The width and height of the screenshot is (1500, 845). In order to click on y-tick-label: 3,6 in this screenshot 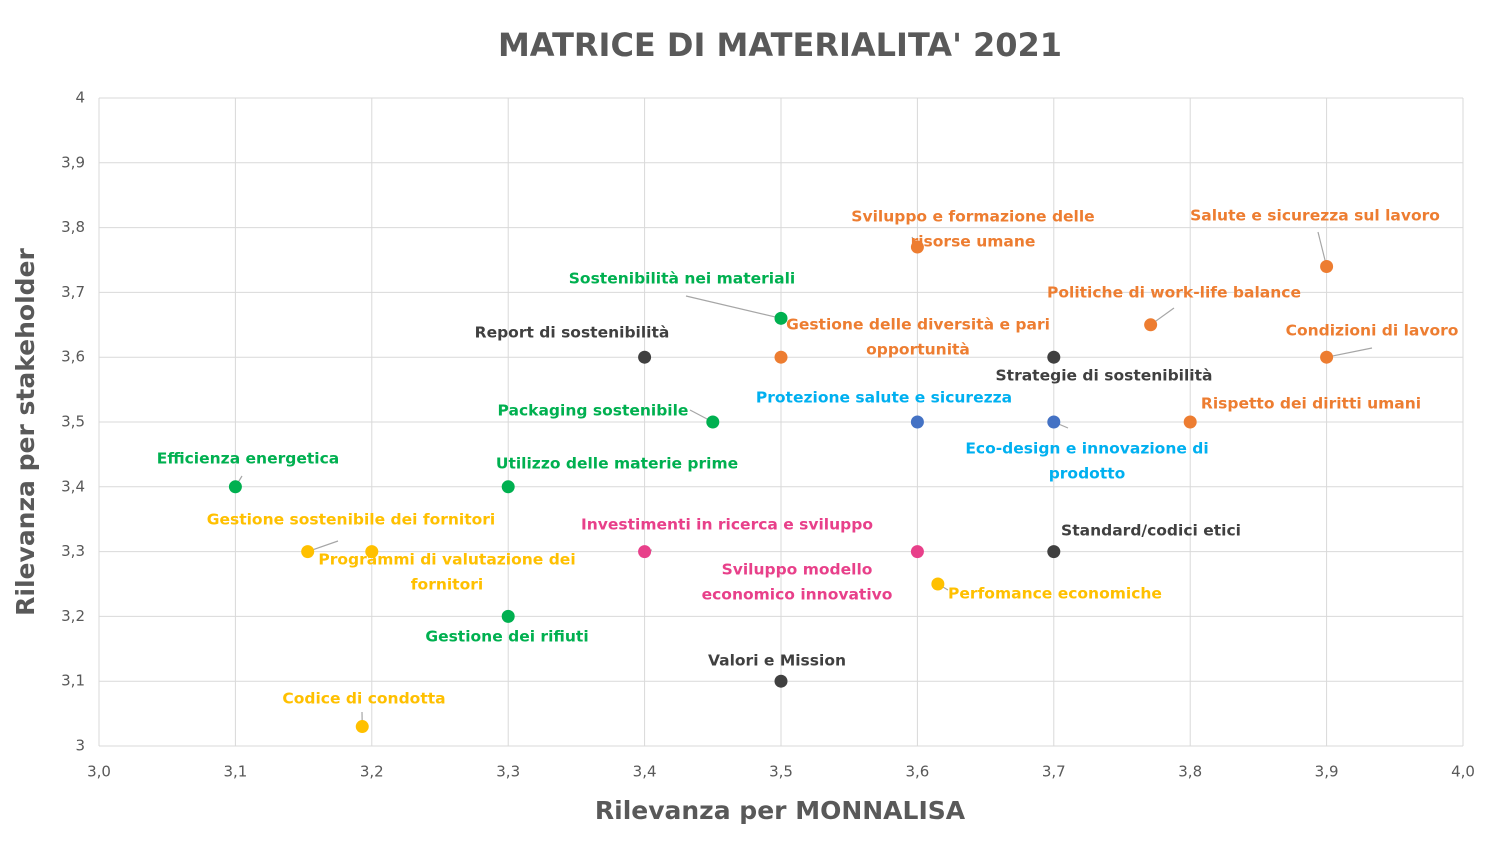, I will do `click(73, 357)`.